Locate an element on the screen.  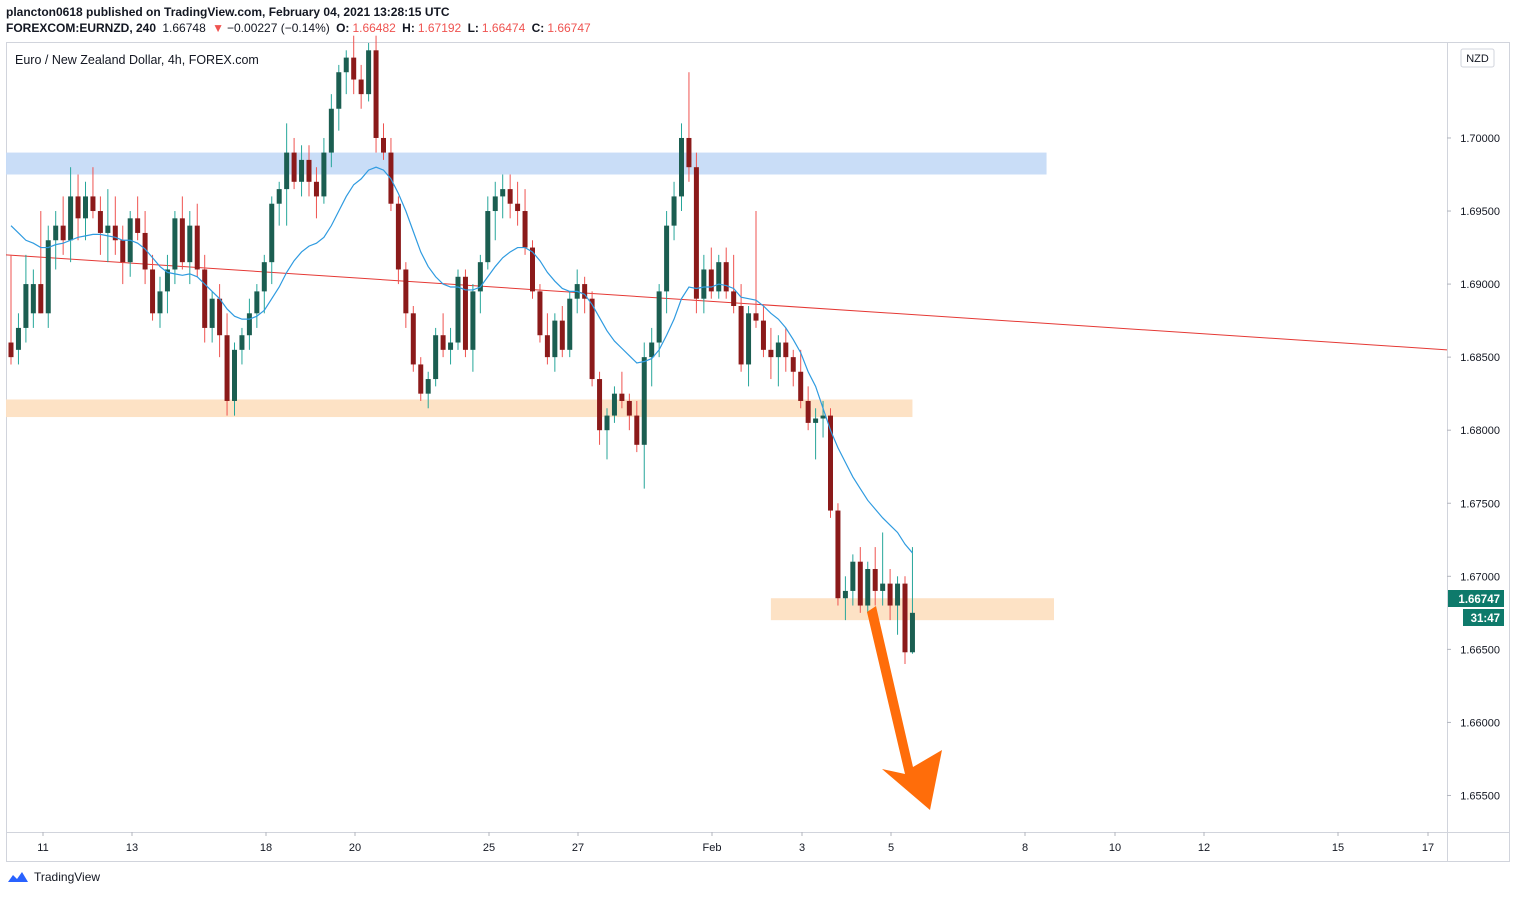
x-tick-label: 13 is located at coordinates (132, 848).